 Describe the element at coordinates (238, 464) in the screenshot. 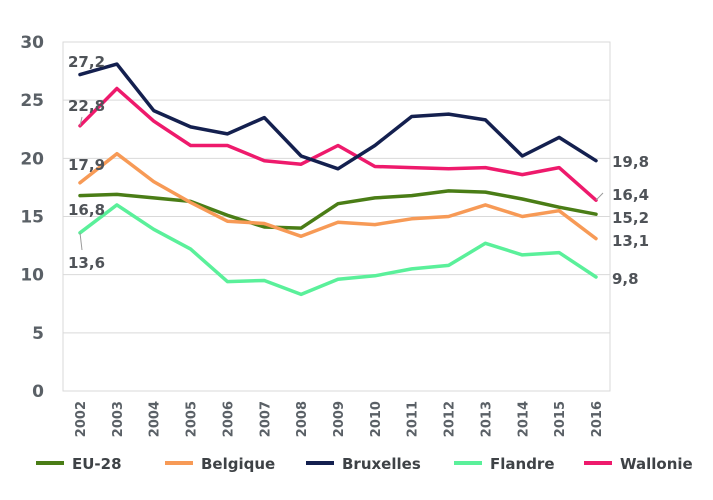

I see `legend-label: Belgique` at that location.